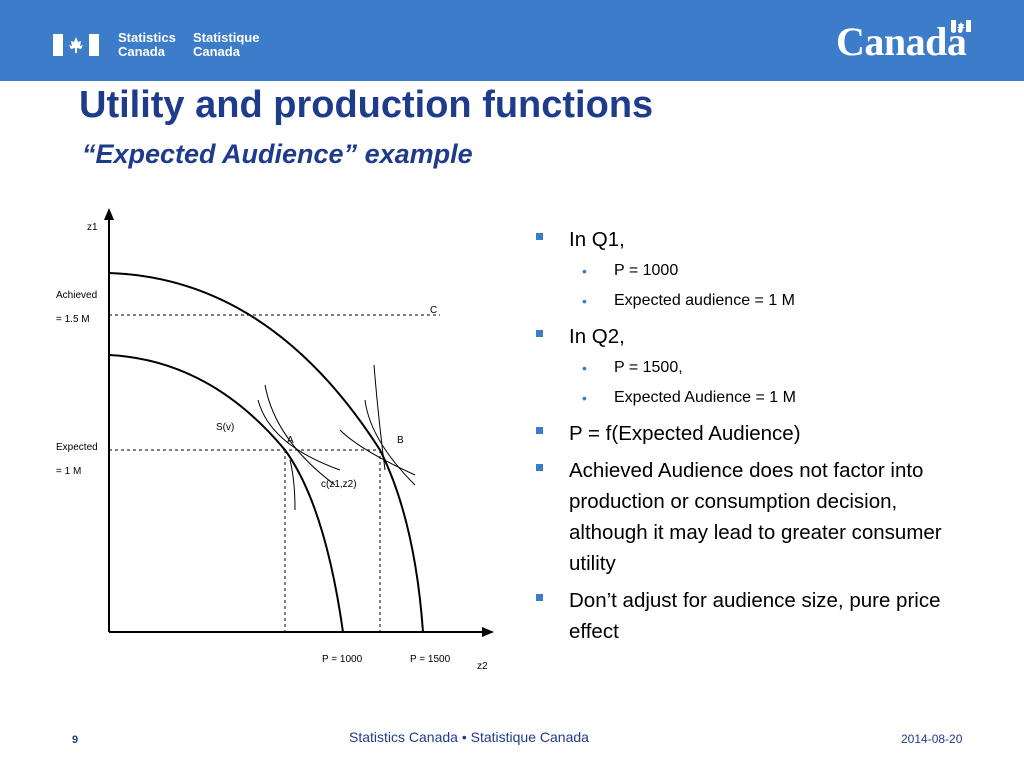 The image size is (1024, 768). I want to click on sub-bullet-item: P = 1500,, so click(751, 368).